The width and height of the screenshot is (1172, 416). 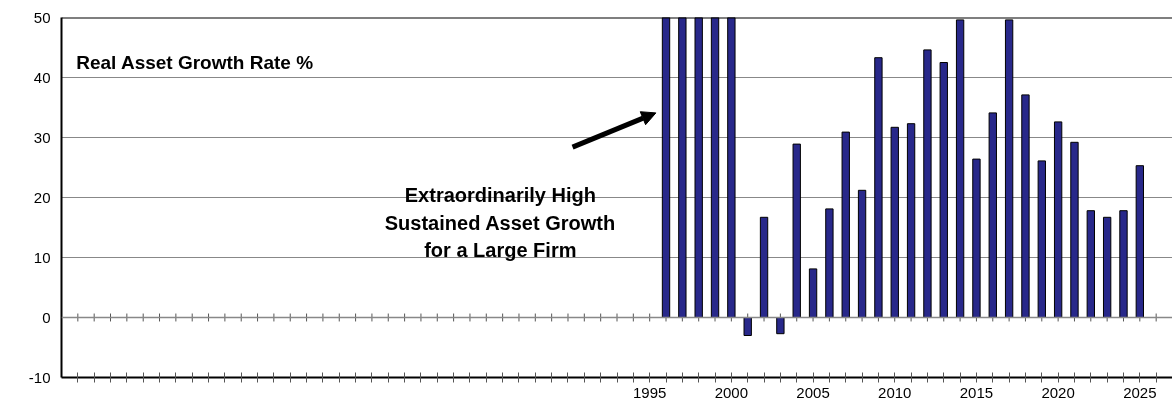 I want to click on x-tick-label: 2010, so click(x=895, y=392).